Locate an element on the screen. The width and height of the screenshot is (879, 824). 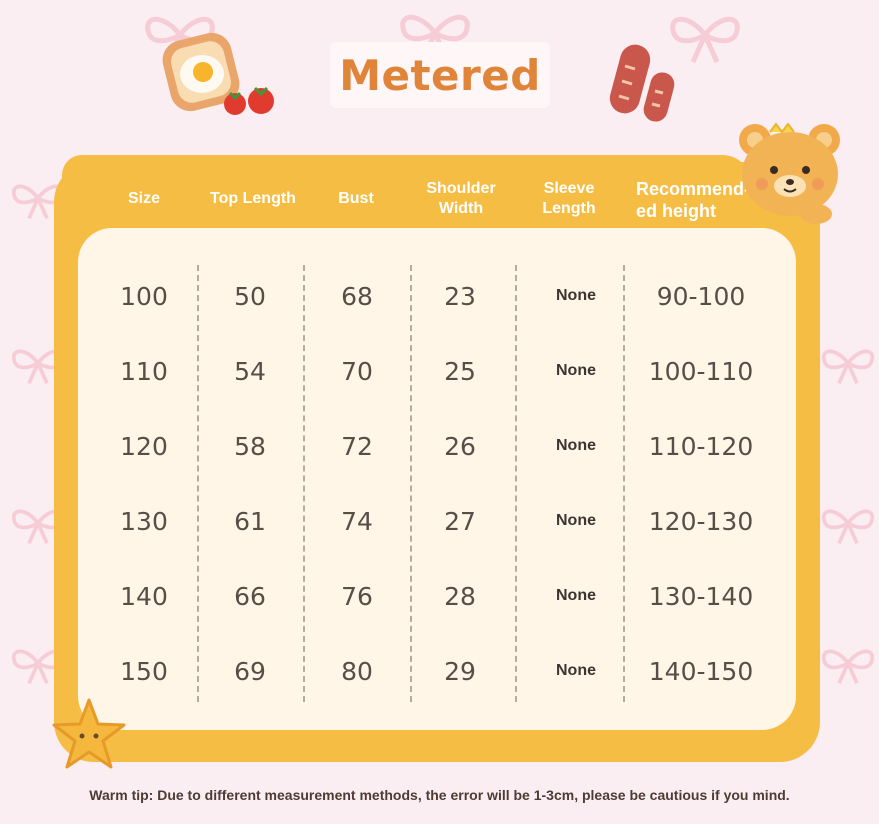
header-top-length: Top Length is located at coordinates (253, 198).